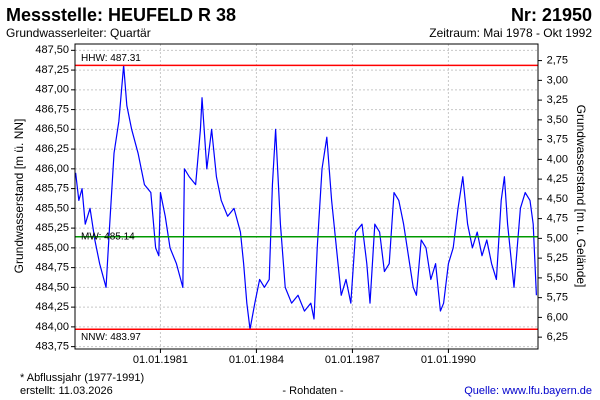 Image resolution: width=600 pixels, height=400 pixels. What do you see at coordinates (52, 109) in the screenshot?
I see `y-tick-label: 486,75` at bounding box center [52, 109].